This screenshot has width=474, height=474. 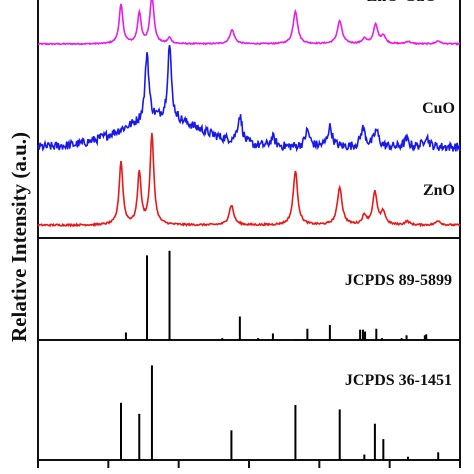 What do you see at coordinates (402, 2) in the screenshot?
I see `series-label-zno-cuo: ZnO-CuO` at bounding box center [402, 2].